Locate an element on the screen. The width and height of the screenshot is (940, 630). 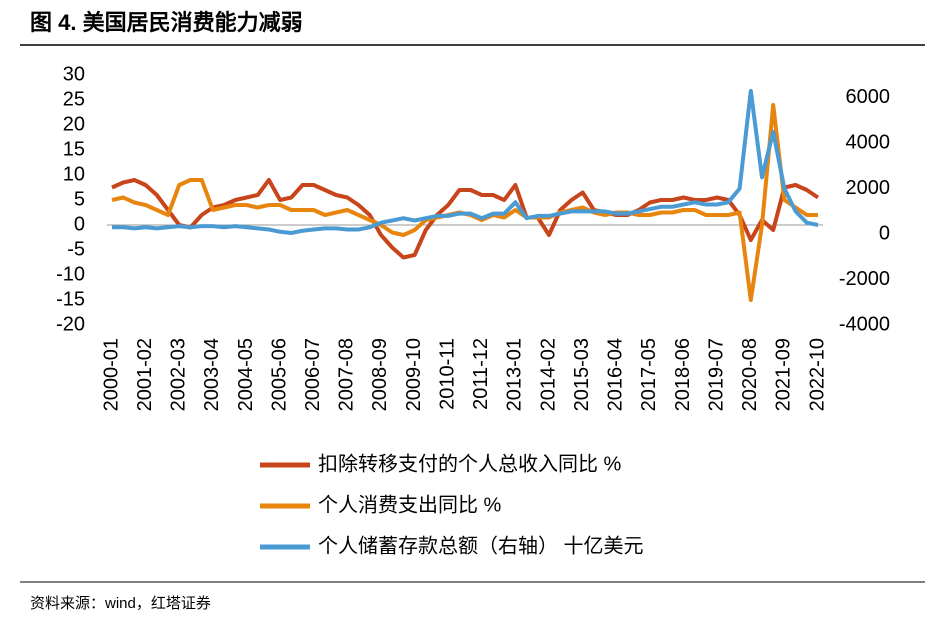
x-tick-label: 2004-05 is located at coordinates (246, 374).